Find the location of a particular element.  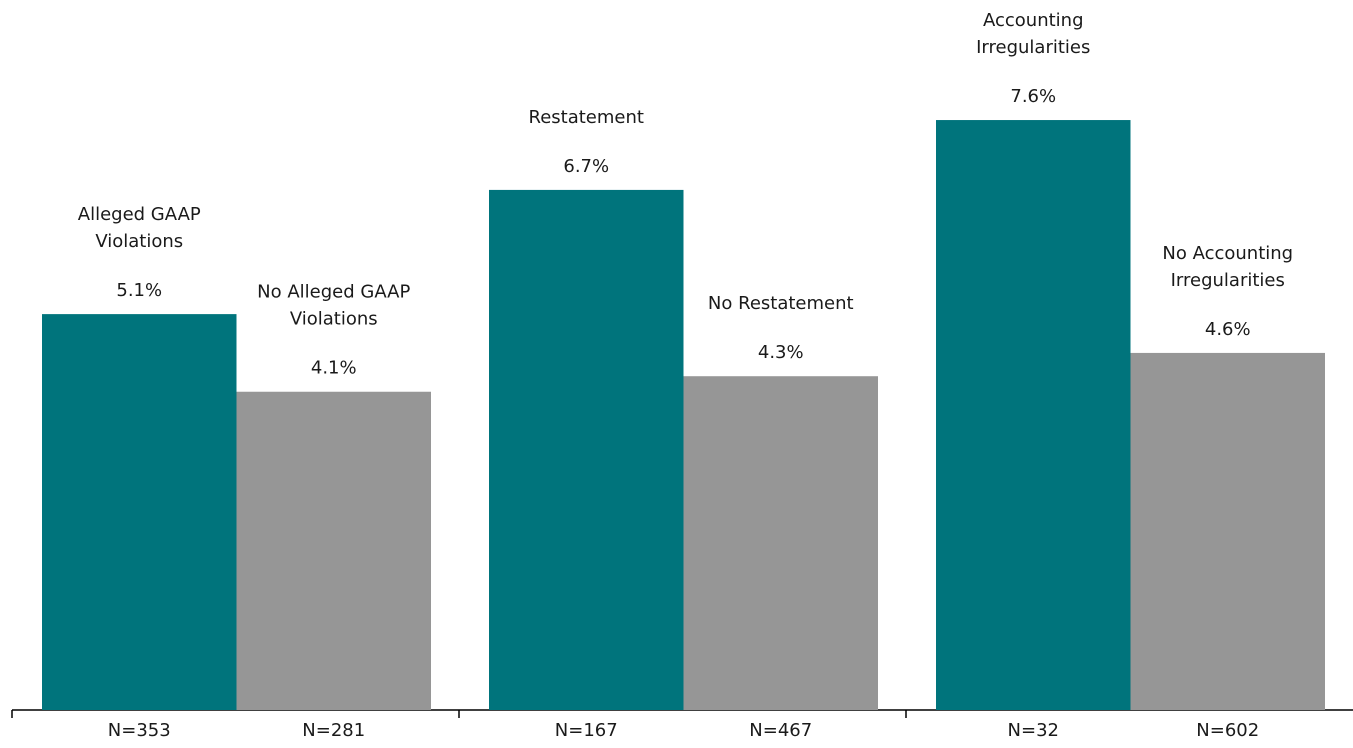

bar-label: No Accounting is located at coordinates (1227, 253).